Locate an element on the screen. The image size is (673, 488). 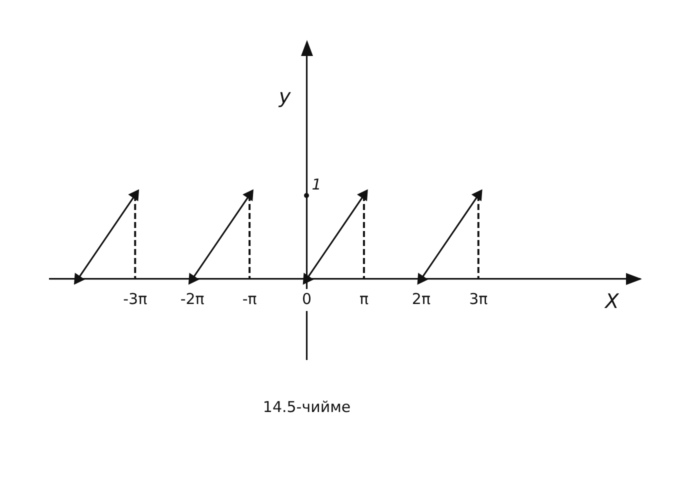
x-axis-title: X is located at coordinates (612, 301).